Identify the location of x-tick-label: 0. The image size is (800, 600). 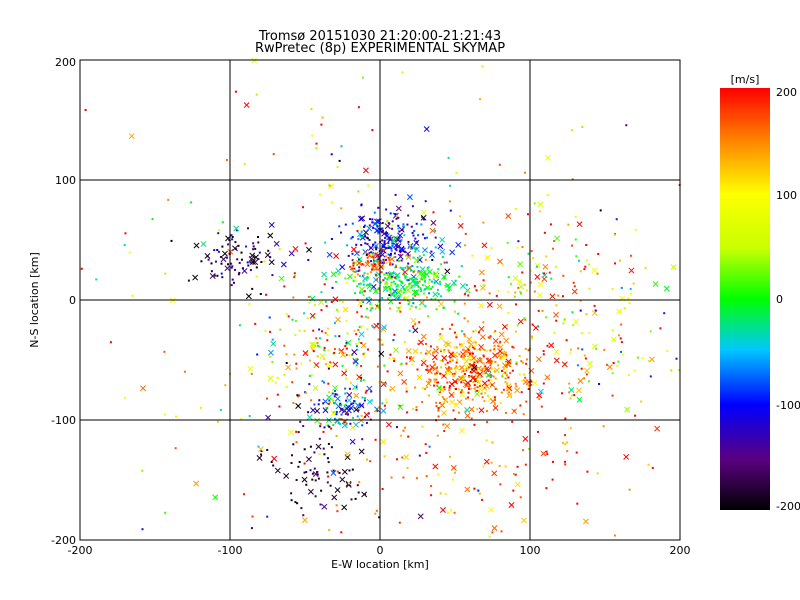
(380, 550).